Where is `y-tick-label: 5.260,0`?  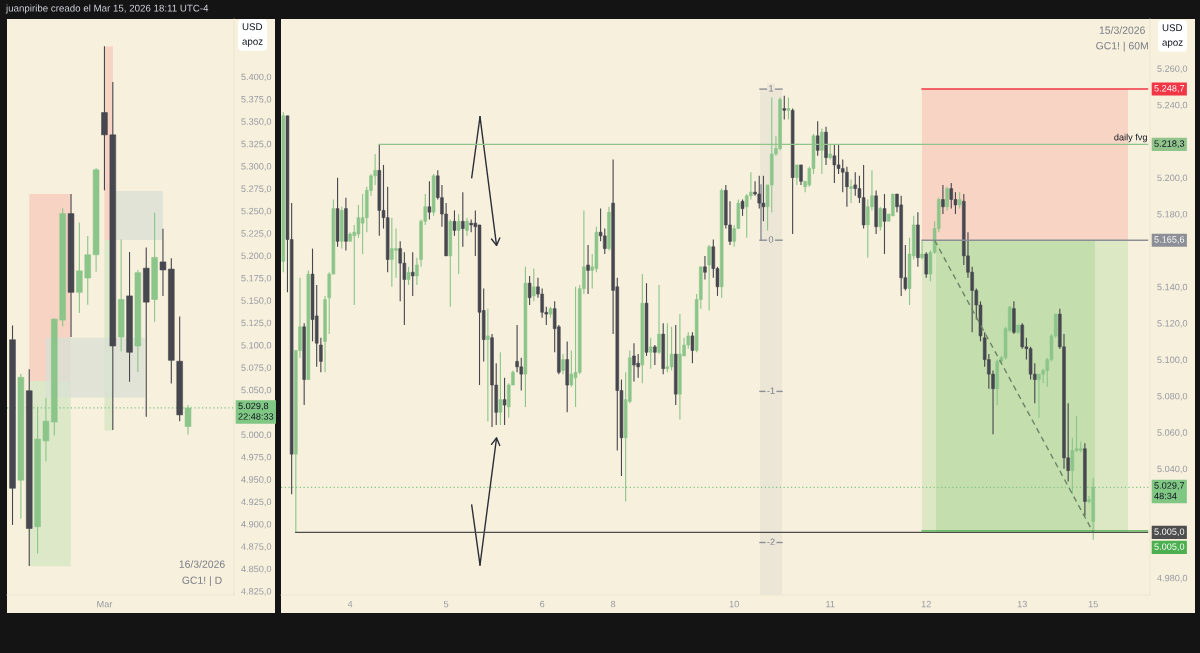 y-tick-label: 5.260,0 is located at coordinates (1172, 69).